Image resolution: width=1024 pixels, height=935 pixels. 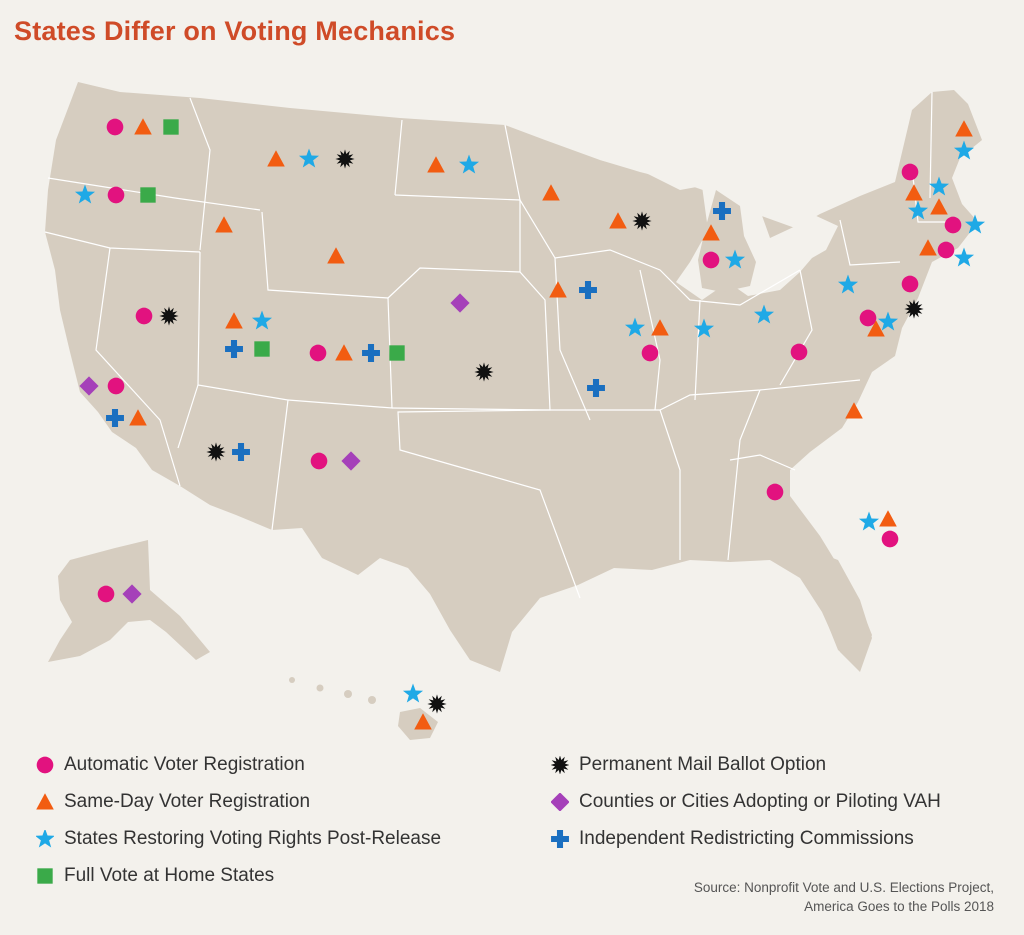 I want to click on legend-item-independent-redistricting: Independent Redistricting Commissions, so click(x=732, y=839).